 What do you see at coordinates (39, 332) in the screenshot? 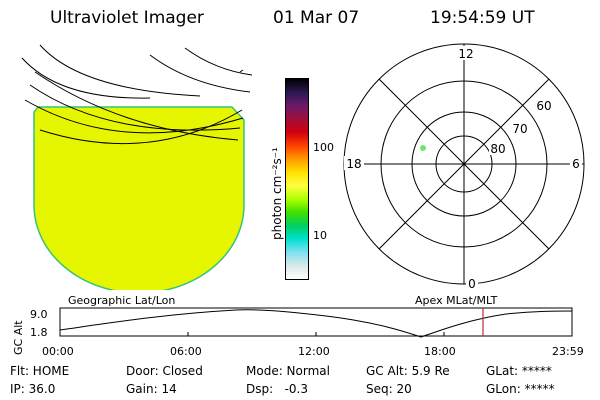
I see `y-tick-1-8: 1.8` at bounding box center [39, 332].